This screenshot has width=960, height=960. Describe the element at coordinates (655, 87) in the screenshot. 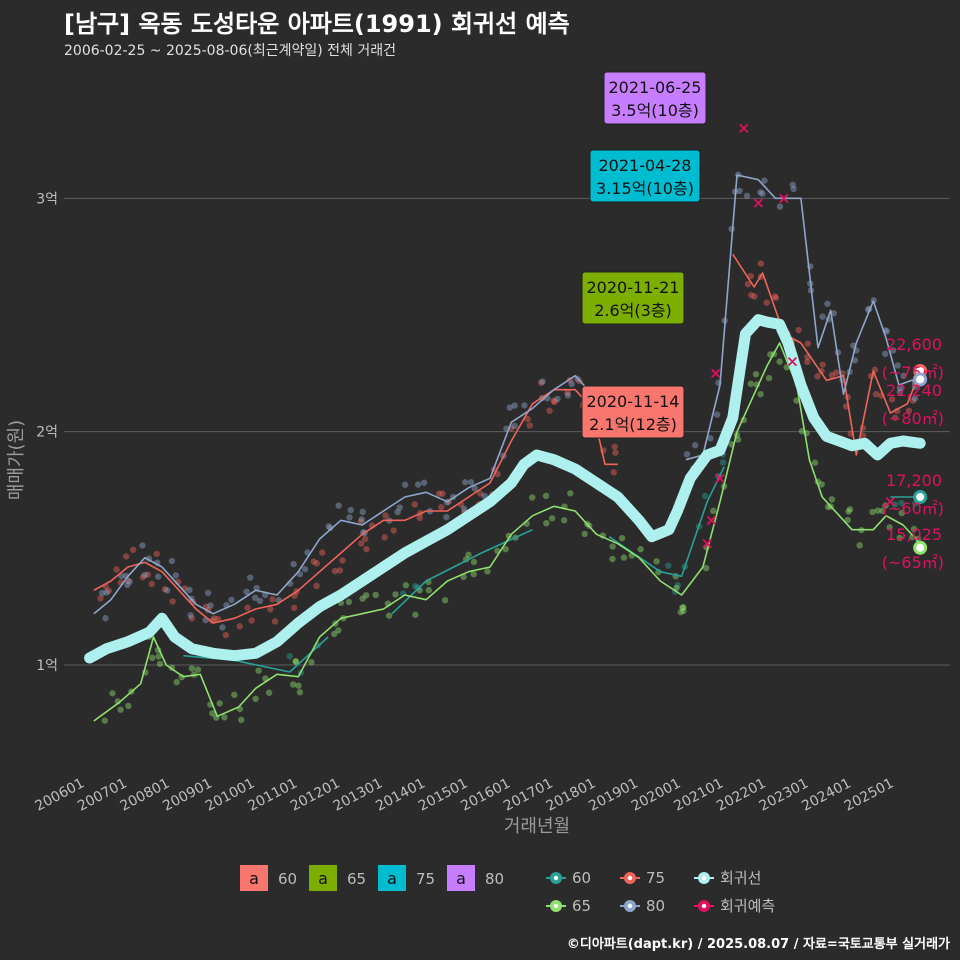

I see `callout-date: 2021-06-25` at that location.